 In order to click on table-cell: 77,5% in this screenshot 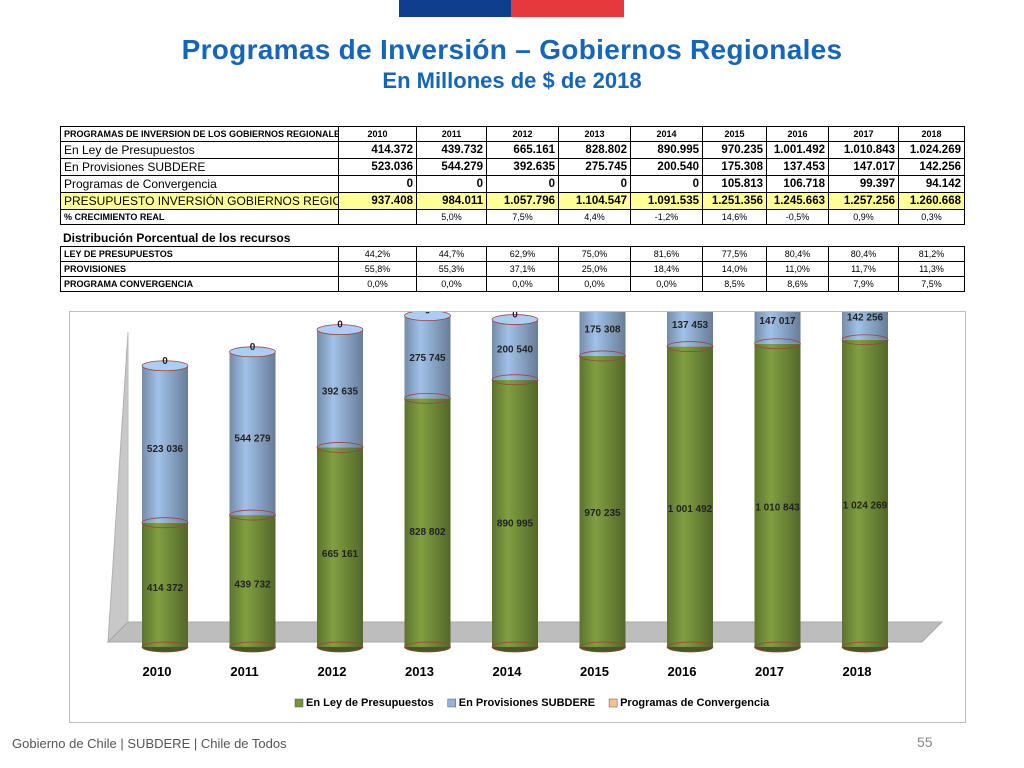, I will do `click(734, 254)`.